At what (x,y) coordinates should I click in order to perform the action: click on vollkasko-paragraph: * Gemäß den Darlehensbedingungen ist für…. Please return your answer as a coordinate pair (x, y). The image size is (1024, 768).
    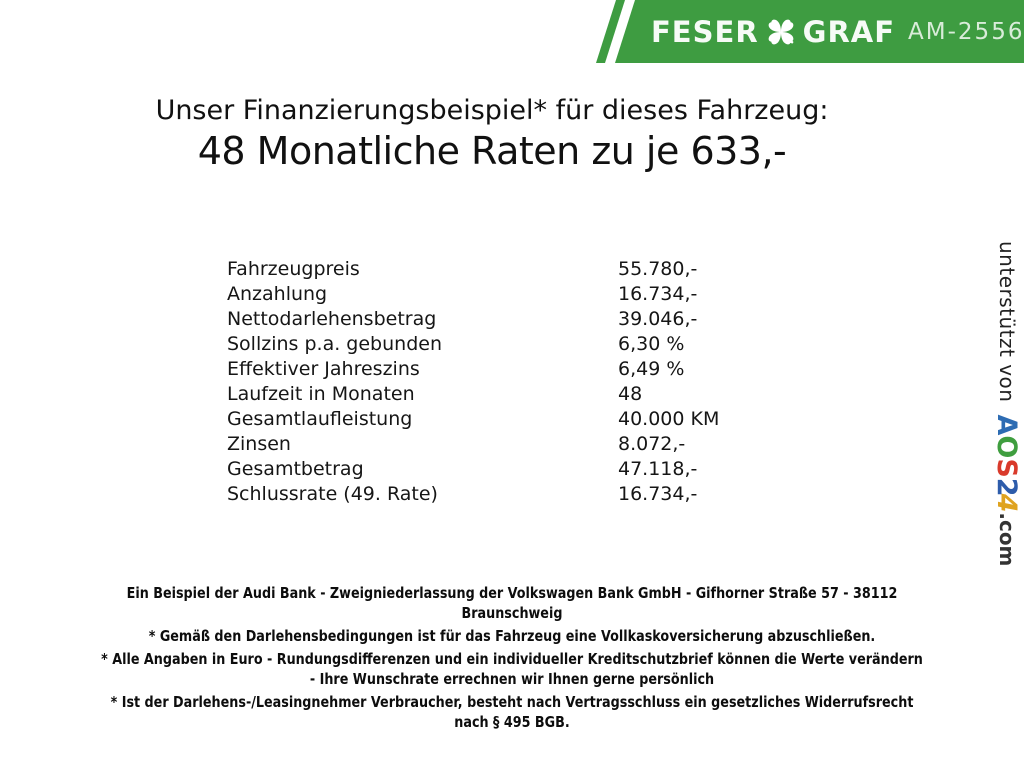
    Looking at the image, I should click on (512, 636).